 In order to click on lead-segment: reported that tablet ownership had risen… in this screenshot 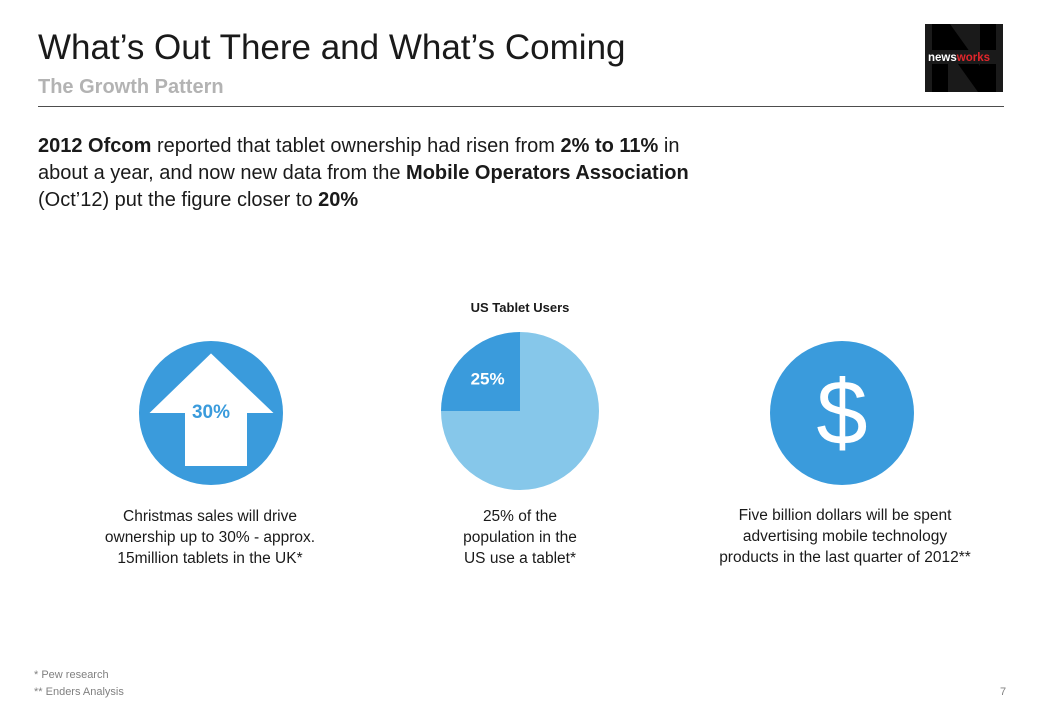, I will do `click(356, 146)`.